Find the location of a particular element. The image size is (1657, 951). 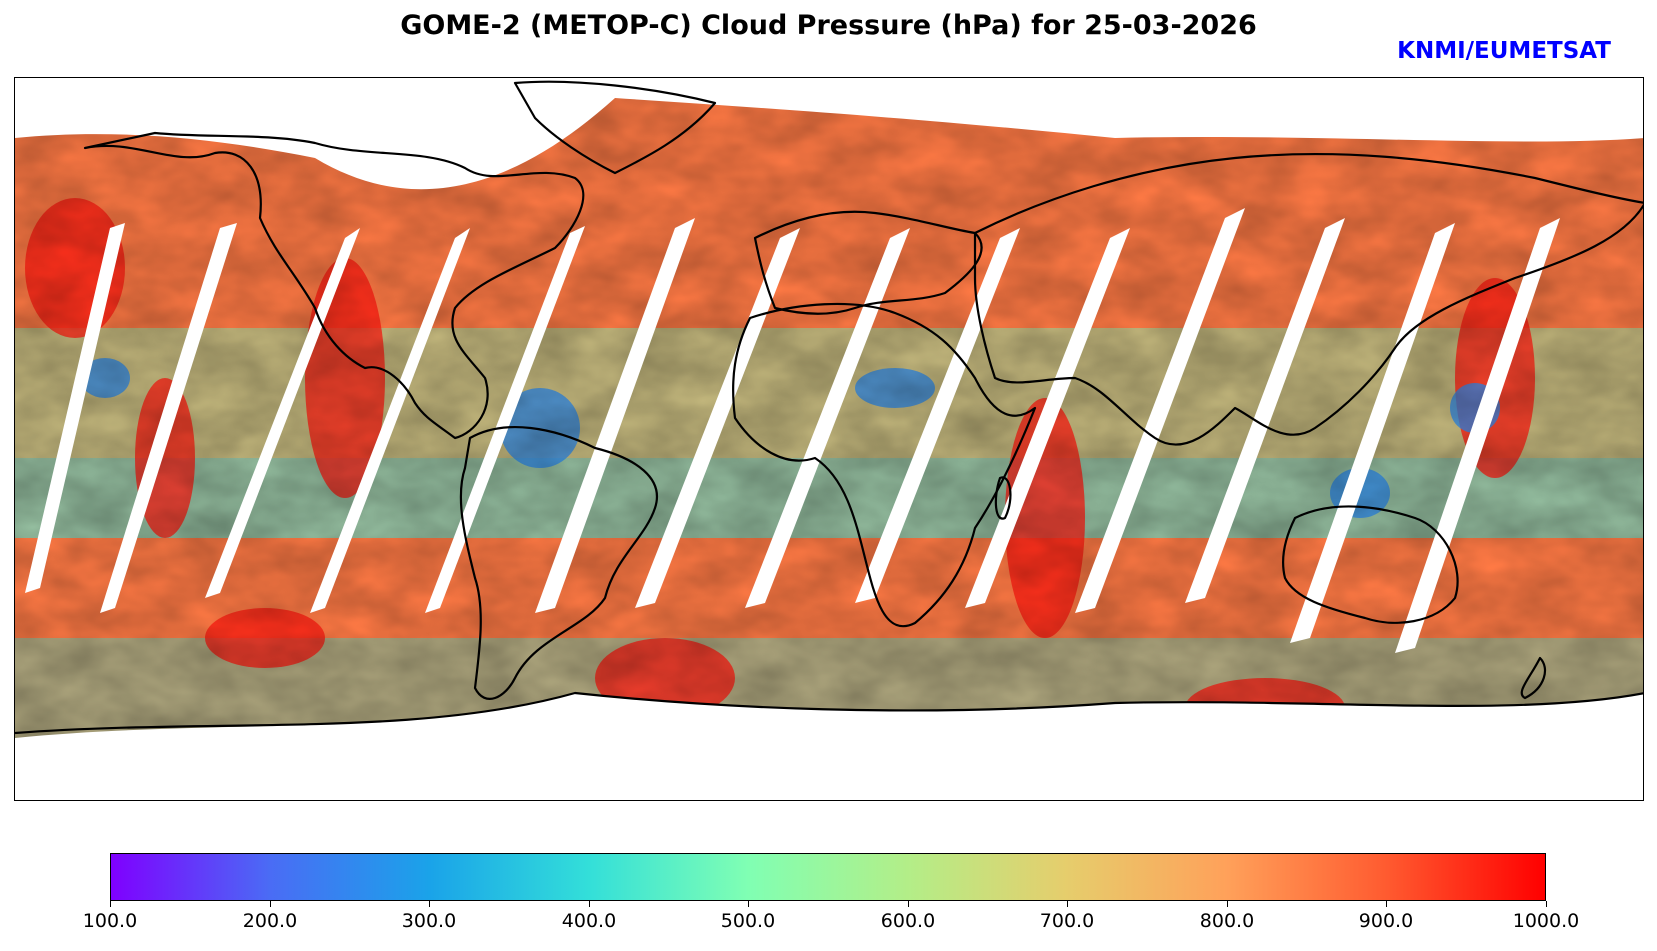

colorbar-tick-label: 600.0 is located at coordinates (908, 921).